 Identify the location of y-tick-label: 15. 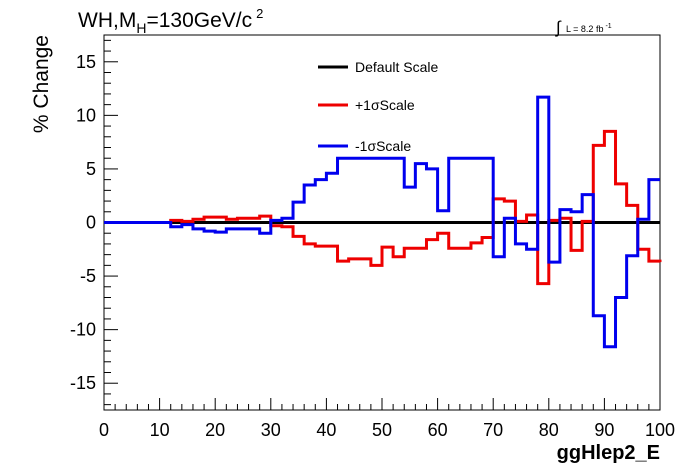
(86, 62).